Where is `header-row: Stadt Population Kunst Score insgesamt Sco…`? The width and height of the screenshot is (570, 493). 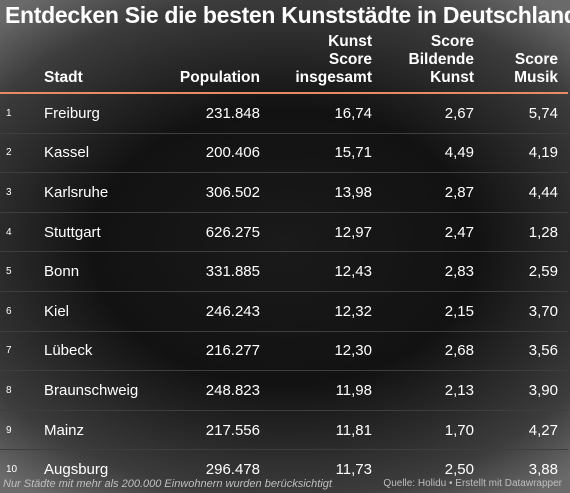 header-row: Stadt Population Kunst Score insgesamt Sco… is located at coordinates (284, 61).